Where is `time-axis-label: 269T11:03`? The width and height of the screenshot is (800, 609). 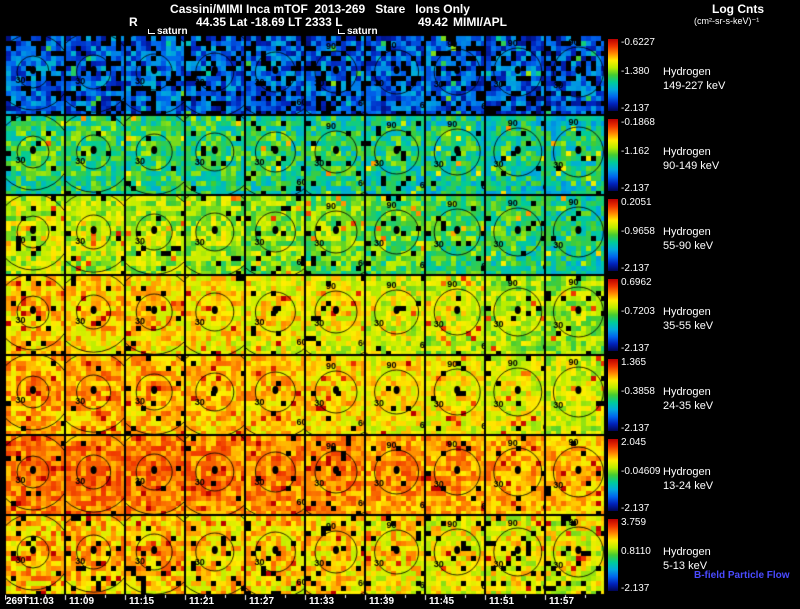
time-axis-label: 269T11:03 is located at coordinates (30, 601).